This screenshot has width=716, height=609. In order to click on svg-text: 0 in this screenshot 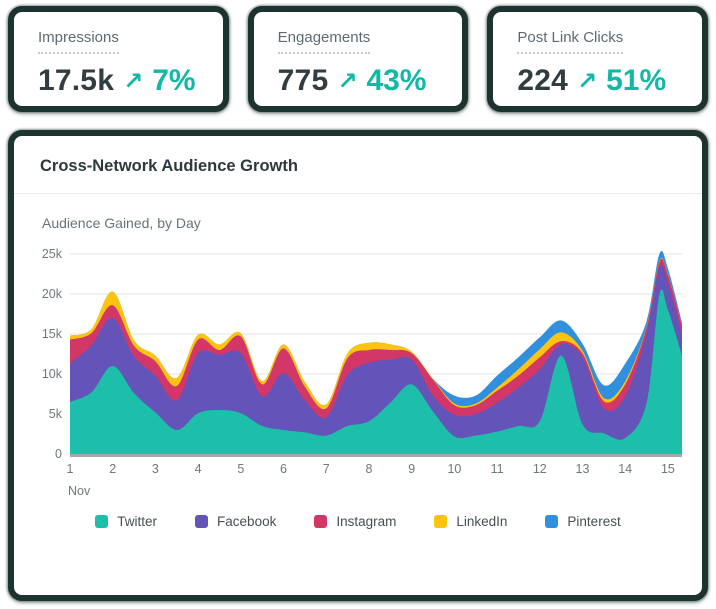, I will do `click(58, 454)`.